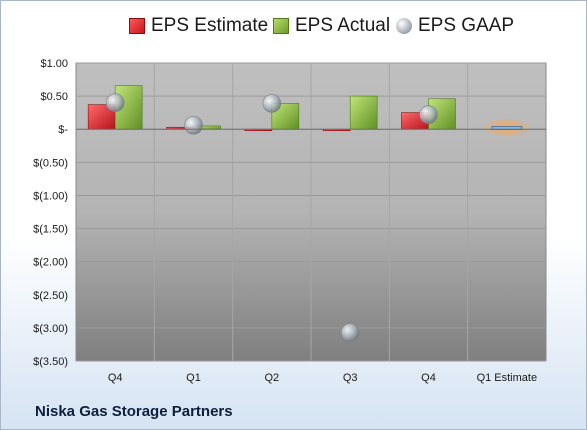 This screenshot has width=587, height=430. I want to click on legend: EPS Estimate EPS Actual EPS GAAP, so click(294, 29).